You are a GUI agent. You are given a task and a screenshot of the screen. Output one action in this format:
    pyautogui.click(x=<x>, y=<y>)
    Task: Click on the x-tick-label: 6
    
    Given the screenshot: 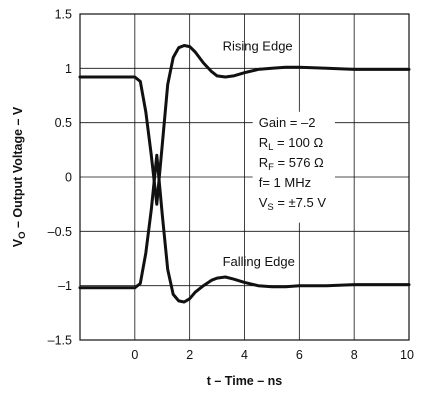 What is the action you would take?
    pyautogui.click(x=299, y=355)
    